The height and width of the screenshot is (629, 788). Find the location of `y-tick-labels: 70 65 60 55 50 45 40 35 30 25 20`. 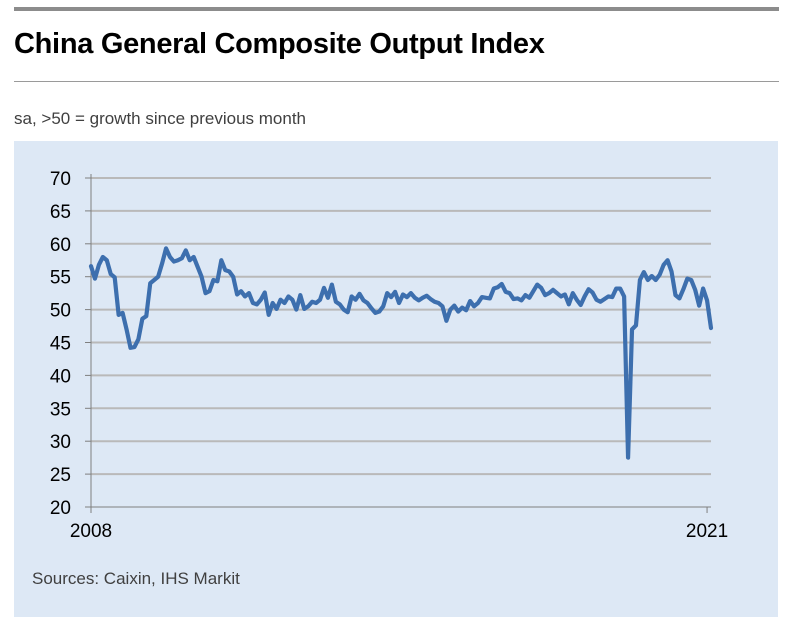

y-tick-labels: 70 65 60 55 50 45 40 35 30 25 20 is located at coordinates (60, 344).